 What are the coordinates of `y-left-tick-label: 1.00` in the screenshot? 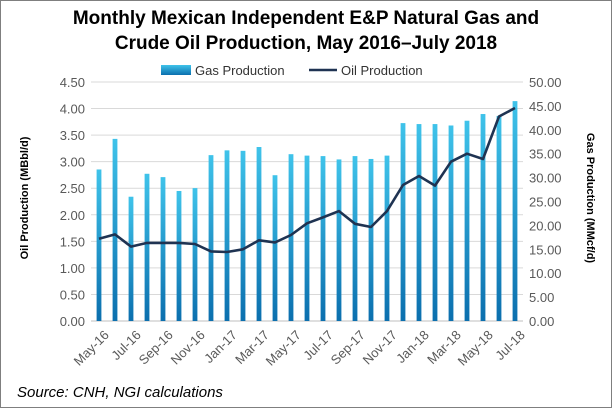 It's located at (72, 268).